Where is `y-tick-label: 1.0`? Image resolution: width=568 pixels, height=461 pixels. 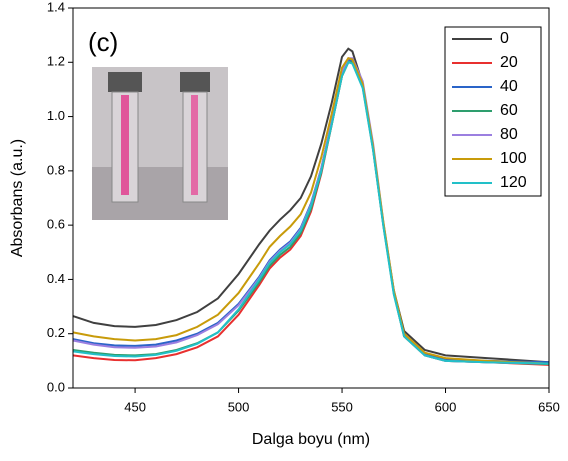
y-tick-label: 1.0 is located at coordinates (56, 115).